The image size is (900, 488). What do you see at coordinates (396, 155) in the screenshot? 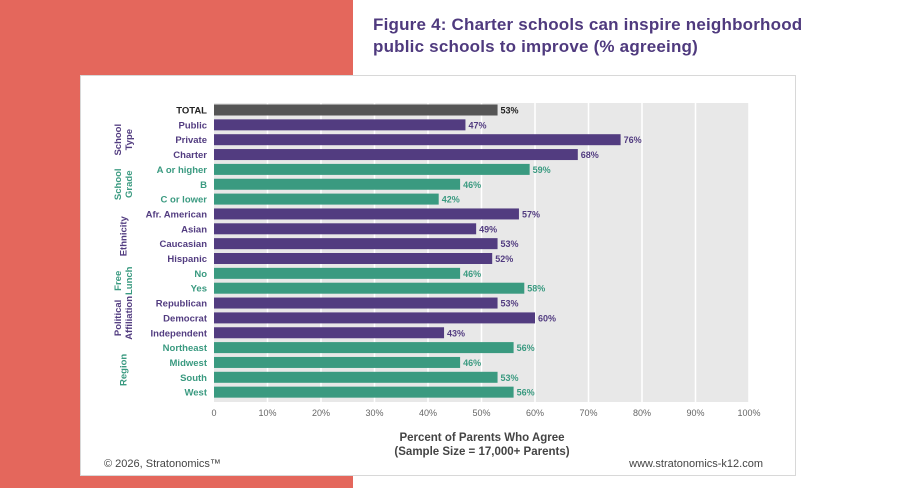
I see `bar-charter` at bounding box center [396, 155].